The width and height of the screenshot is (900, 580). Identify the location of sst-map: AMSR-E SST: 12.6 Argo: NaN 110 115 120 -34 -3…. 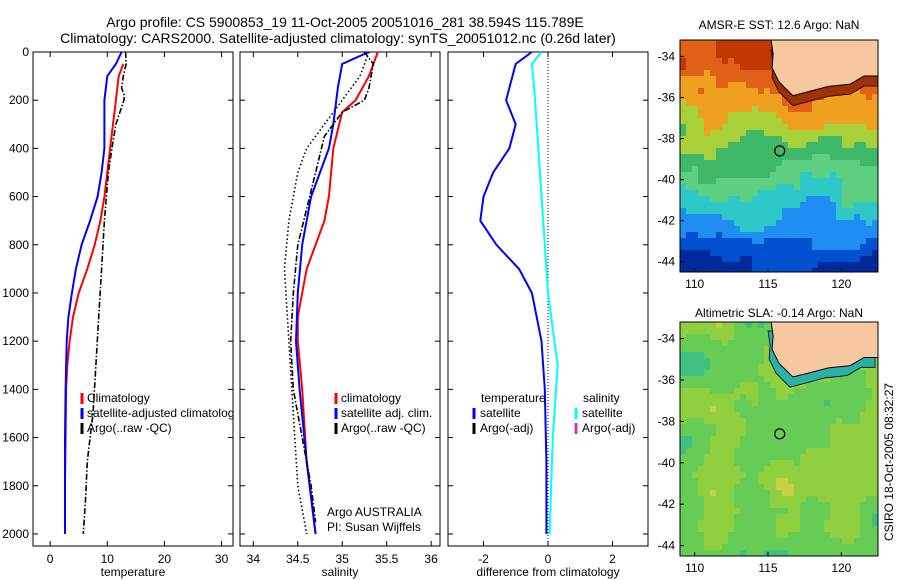
(768, 154).